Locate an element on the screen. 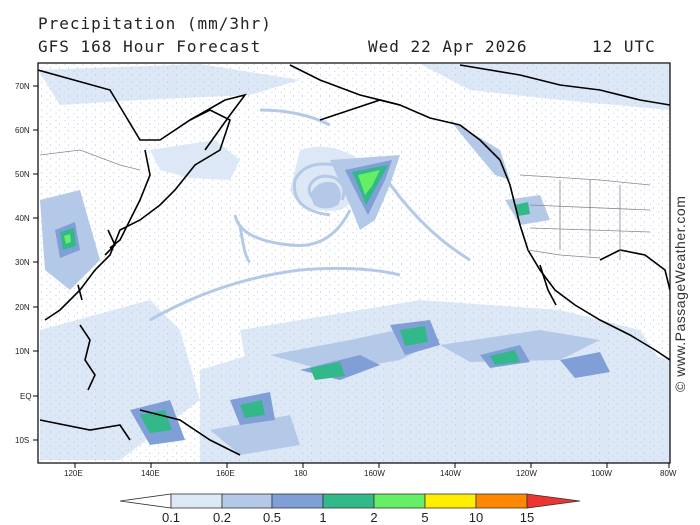 This screenshot has width=700, height=525. precip-legend is located at coordinates (350, 501).